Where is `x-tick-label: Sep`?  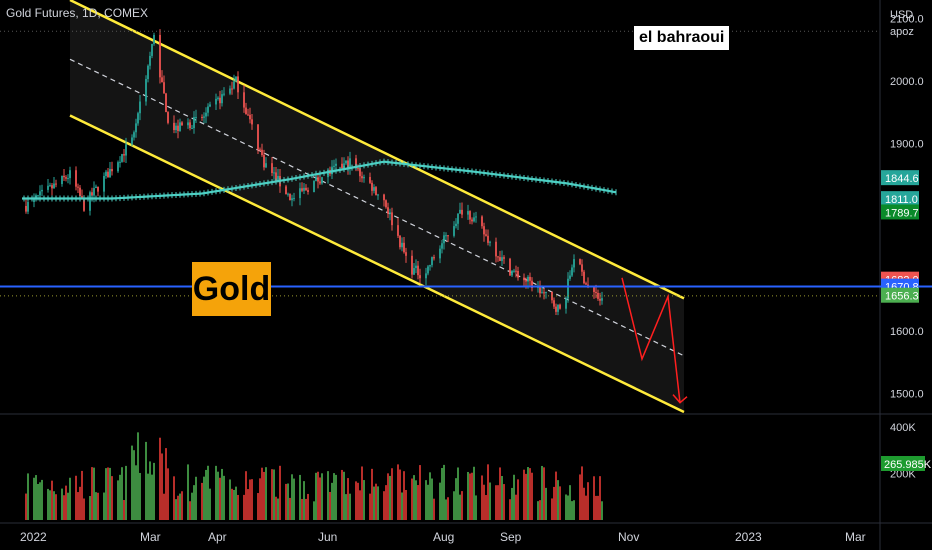
x-tick-label: Sep is located at coordinates (511, 537).